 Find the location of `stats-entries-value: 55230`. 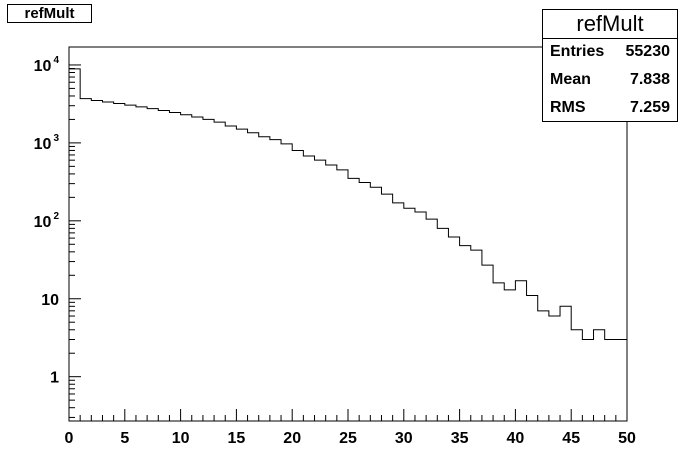

stats-entries-value: 55230 is located at coordinates (648, 51).